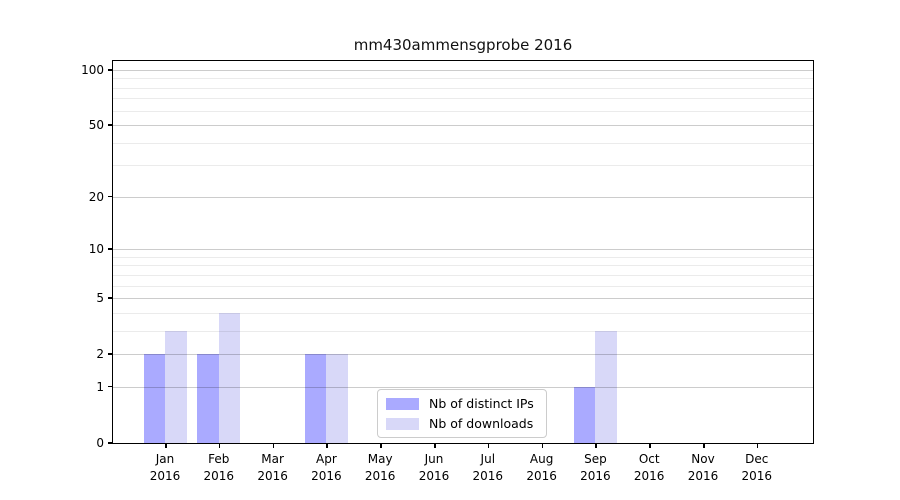  What do you see at coordinates (100, 354) in the screenshot?
I see `y-tick-label: 2` at bounding box center [100, 354].